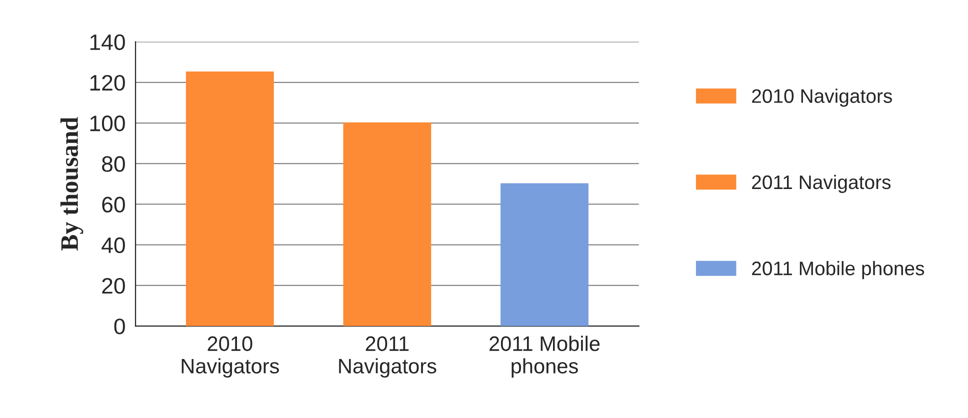 This screenshot has height=418, width=968. Describe the element at coordinates (545, 357) in the screenshot. I see `x-tick-label: 2011 Mobile phones` at that location.